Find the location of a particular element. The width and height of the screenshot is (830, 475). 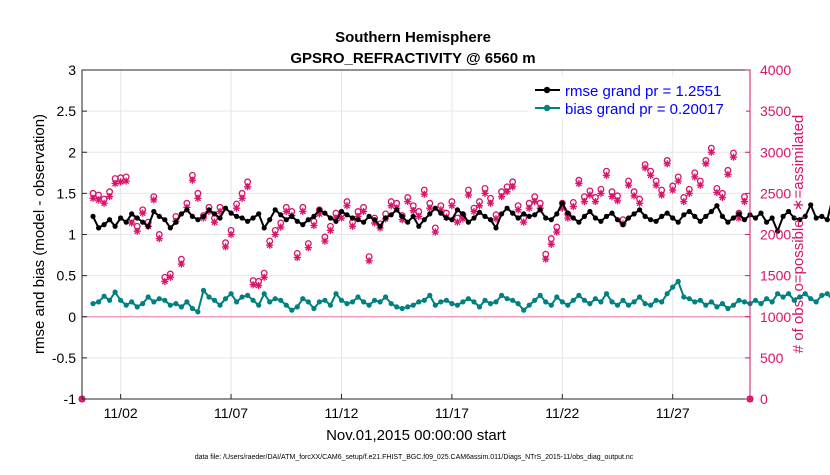

x-tick-label: 11/17 is located at coordinates (452, 413).